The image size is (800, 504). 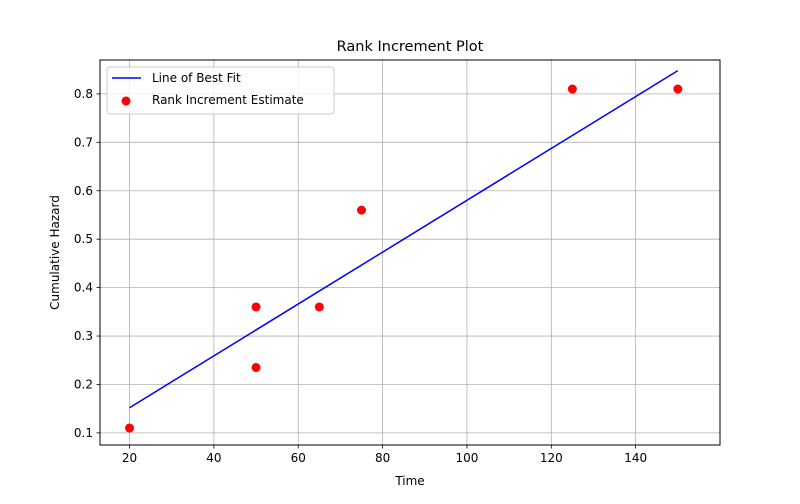 What do you see at coordinates (83, 191) in the screenshot?
I see `y-tick-label: 0.6` at bounding box center [83, 191].